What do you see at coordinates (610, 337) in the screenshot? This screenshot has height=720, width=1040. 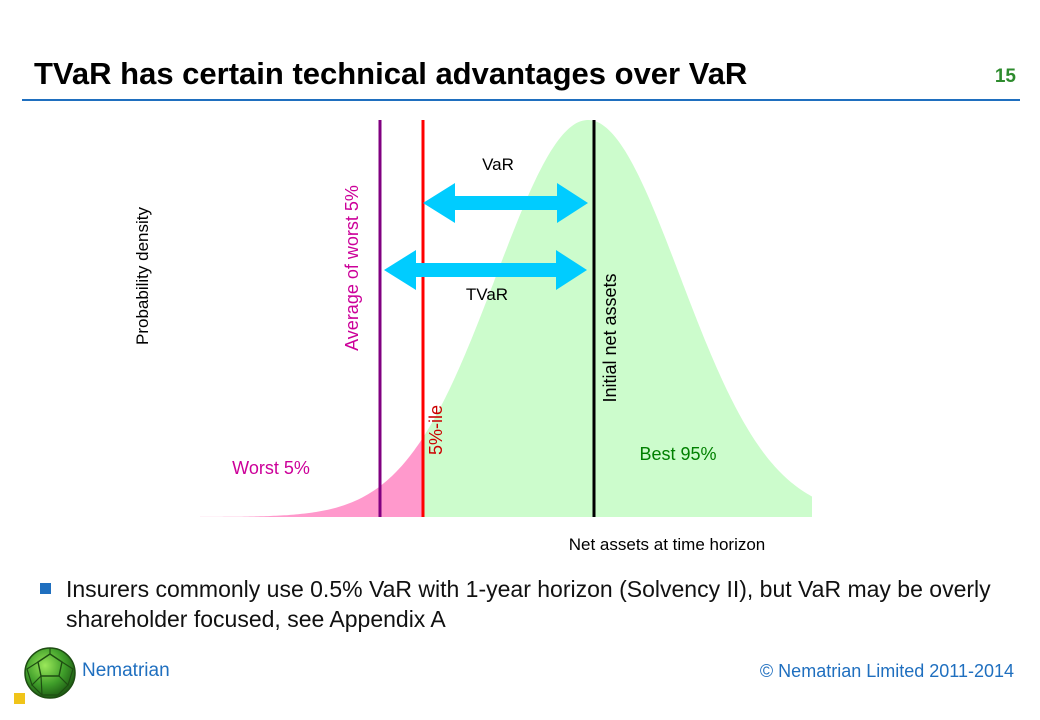 I see `initial-assets-label: Initial net assets` at bounding box center [610, 337].